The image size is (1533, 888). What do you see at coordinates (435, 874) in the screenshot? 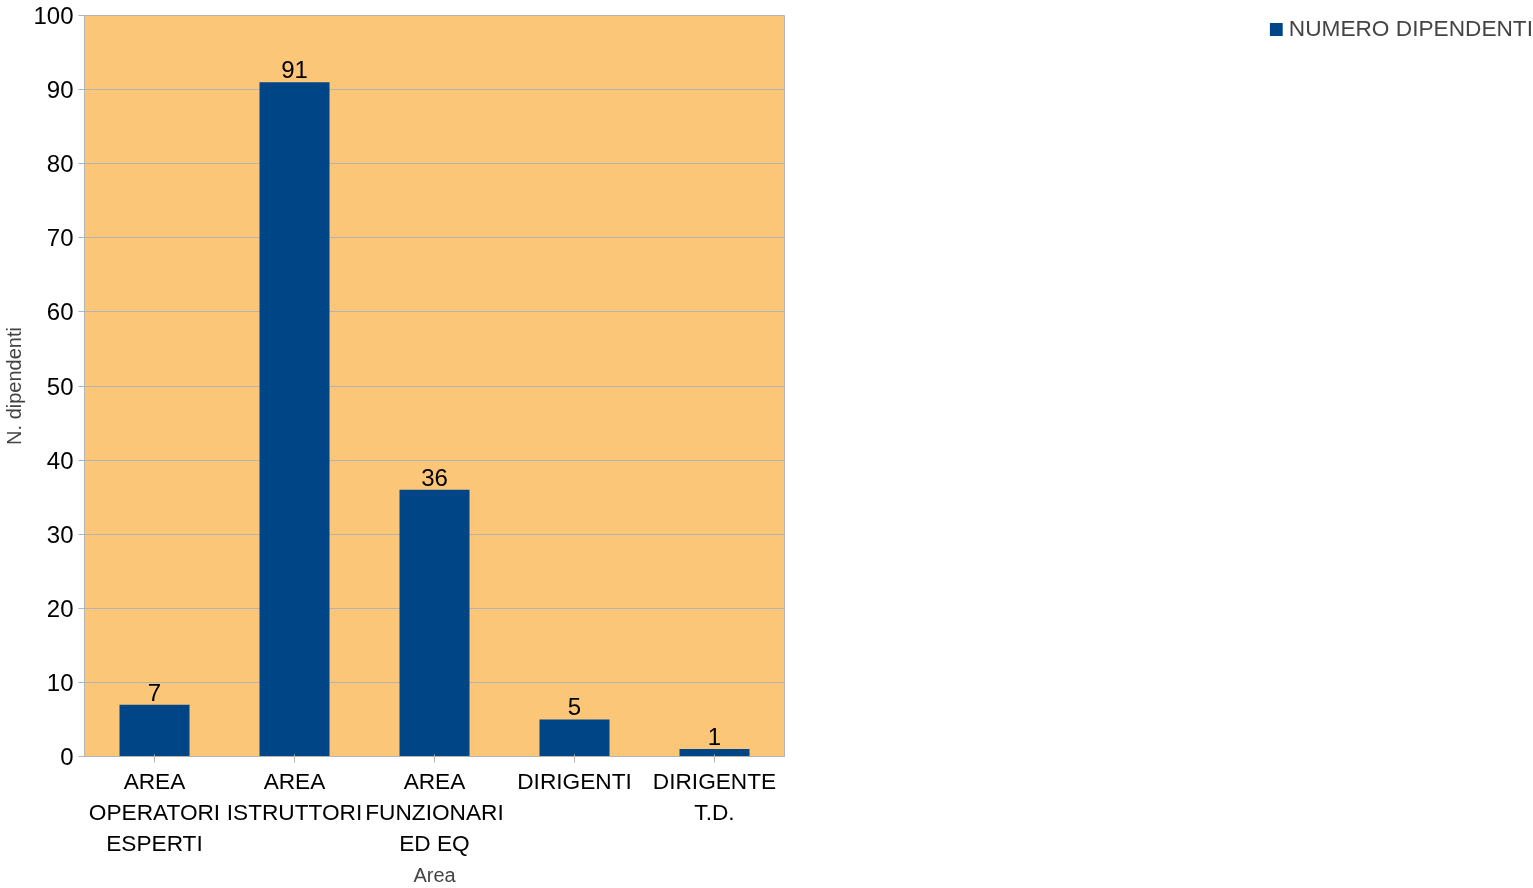
I see `x-axis-title: Area` at bounding box center [435, 874].